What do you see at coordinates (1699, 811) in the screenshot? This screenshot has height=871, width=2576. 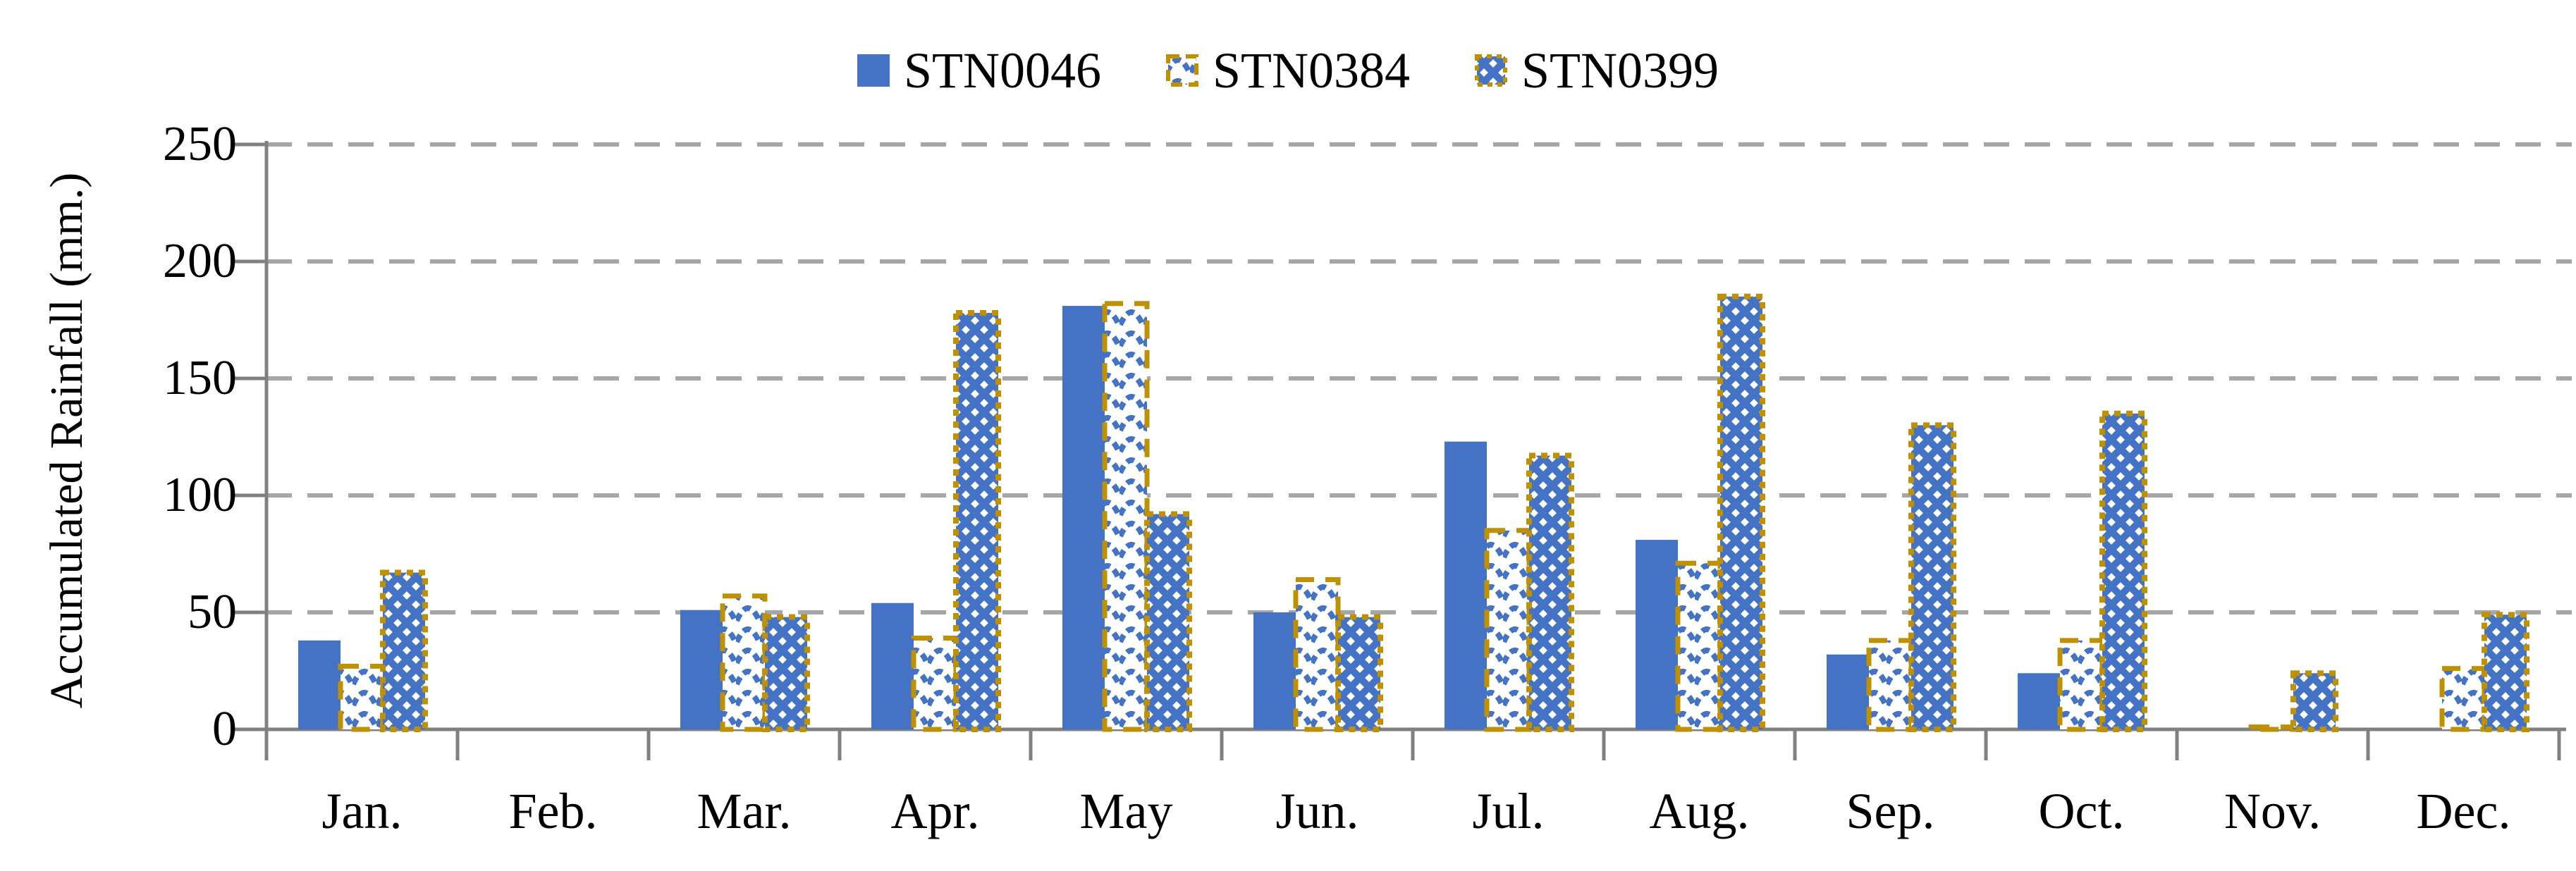 I see `x-tick-label-Aug: Aug.` at bounding box center [1699, 811].